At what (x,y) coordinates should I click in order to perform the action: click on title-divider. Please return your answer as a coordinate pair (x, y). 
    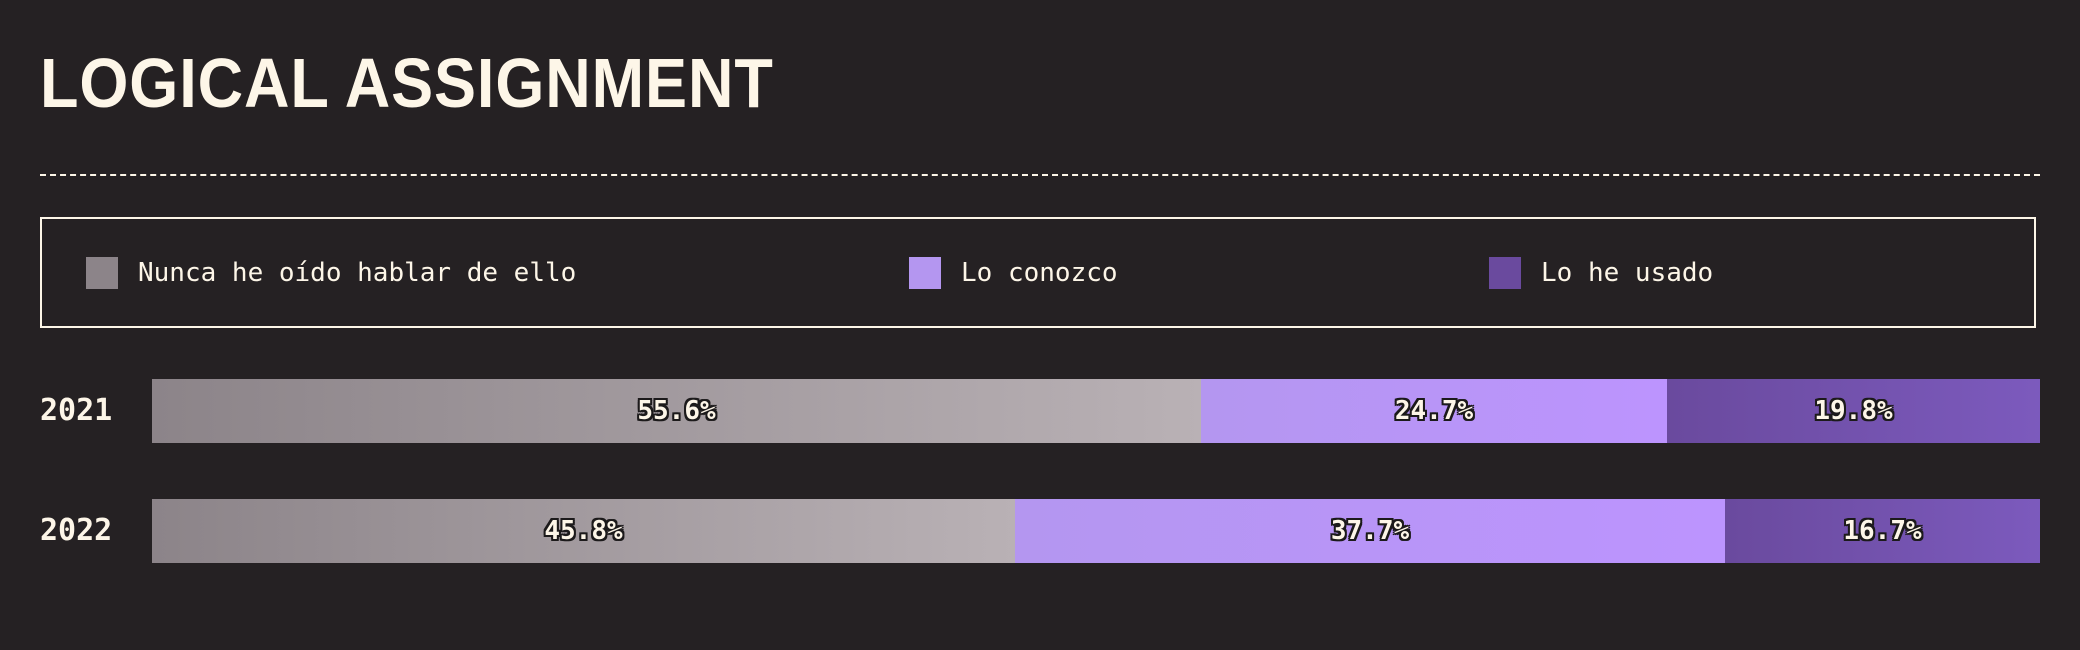
    Looking at the image, I should click on (1040, 175).